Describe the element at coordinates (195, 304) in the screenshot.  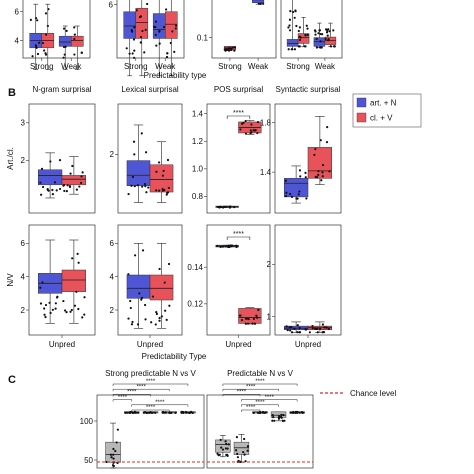
I see `panel-b-tick-label: 0.12` at that location.